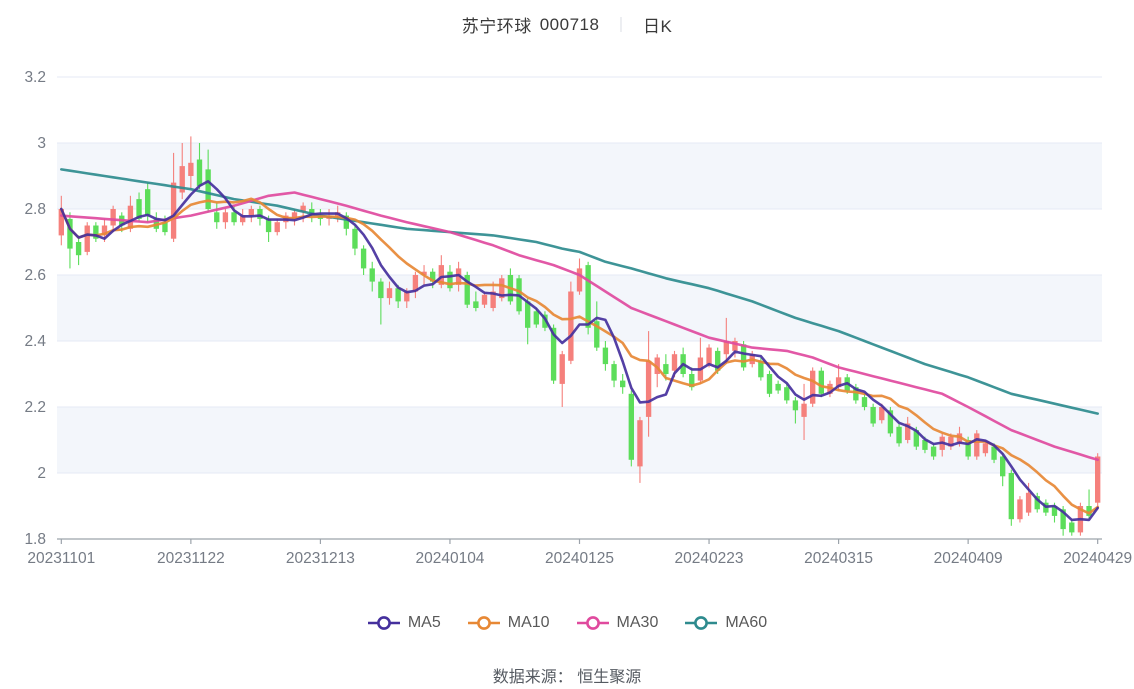  I want to click on legend-item-ma5: MA5, so click(404, 623).